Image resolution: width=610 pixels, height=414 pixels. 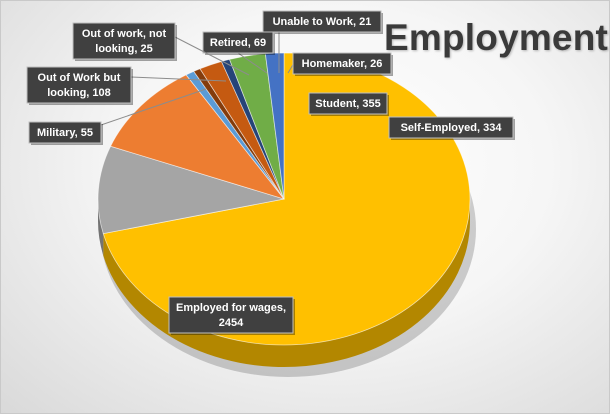 I want to click on data-label-text: Unable to Work, 21, so click(x=322, y=22).